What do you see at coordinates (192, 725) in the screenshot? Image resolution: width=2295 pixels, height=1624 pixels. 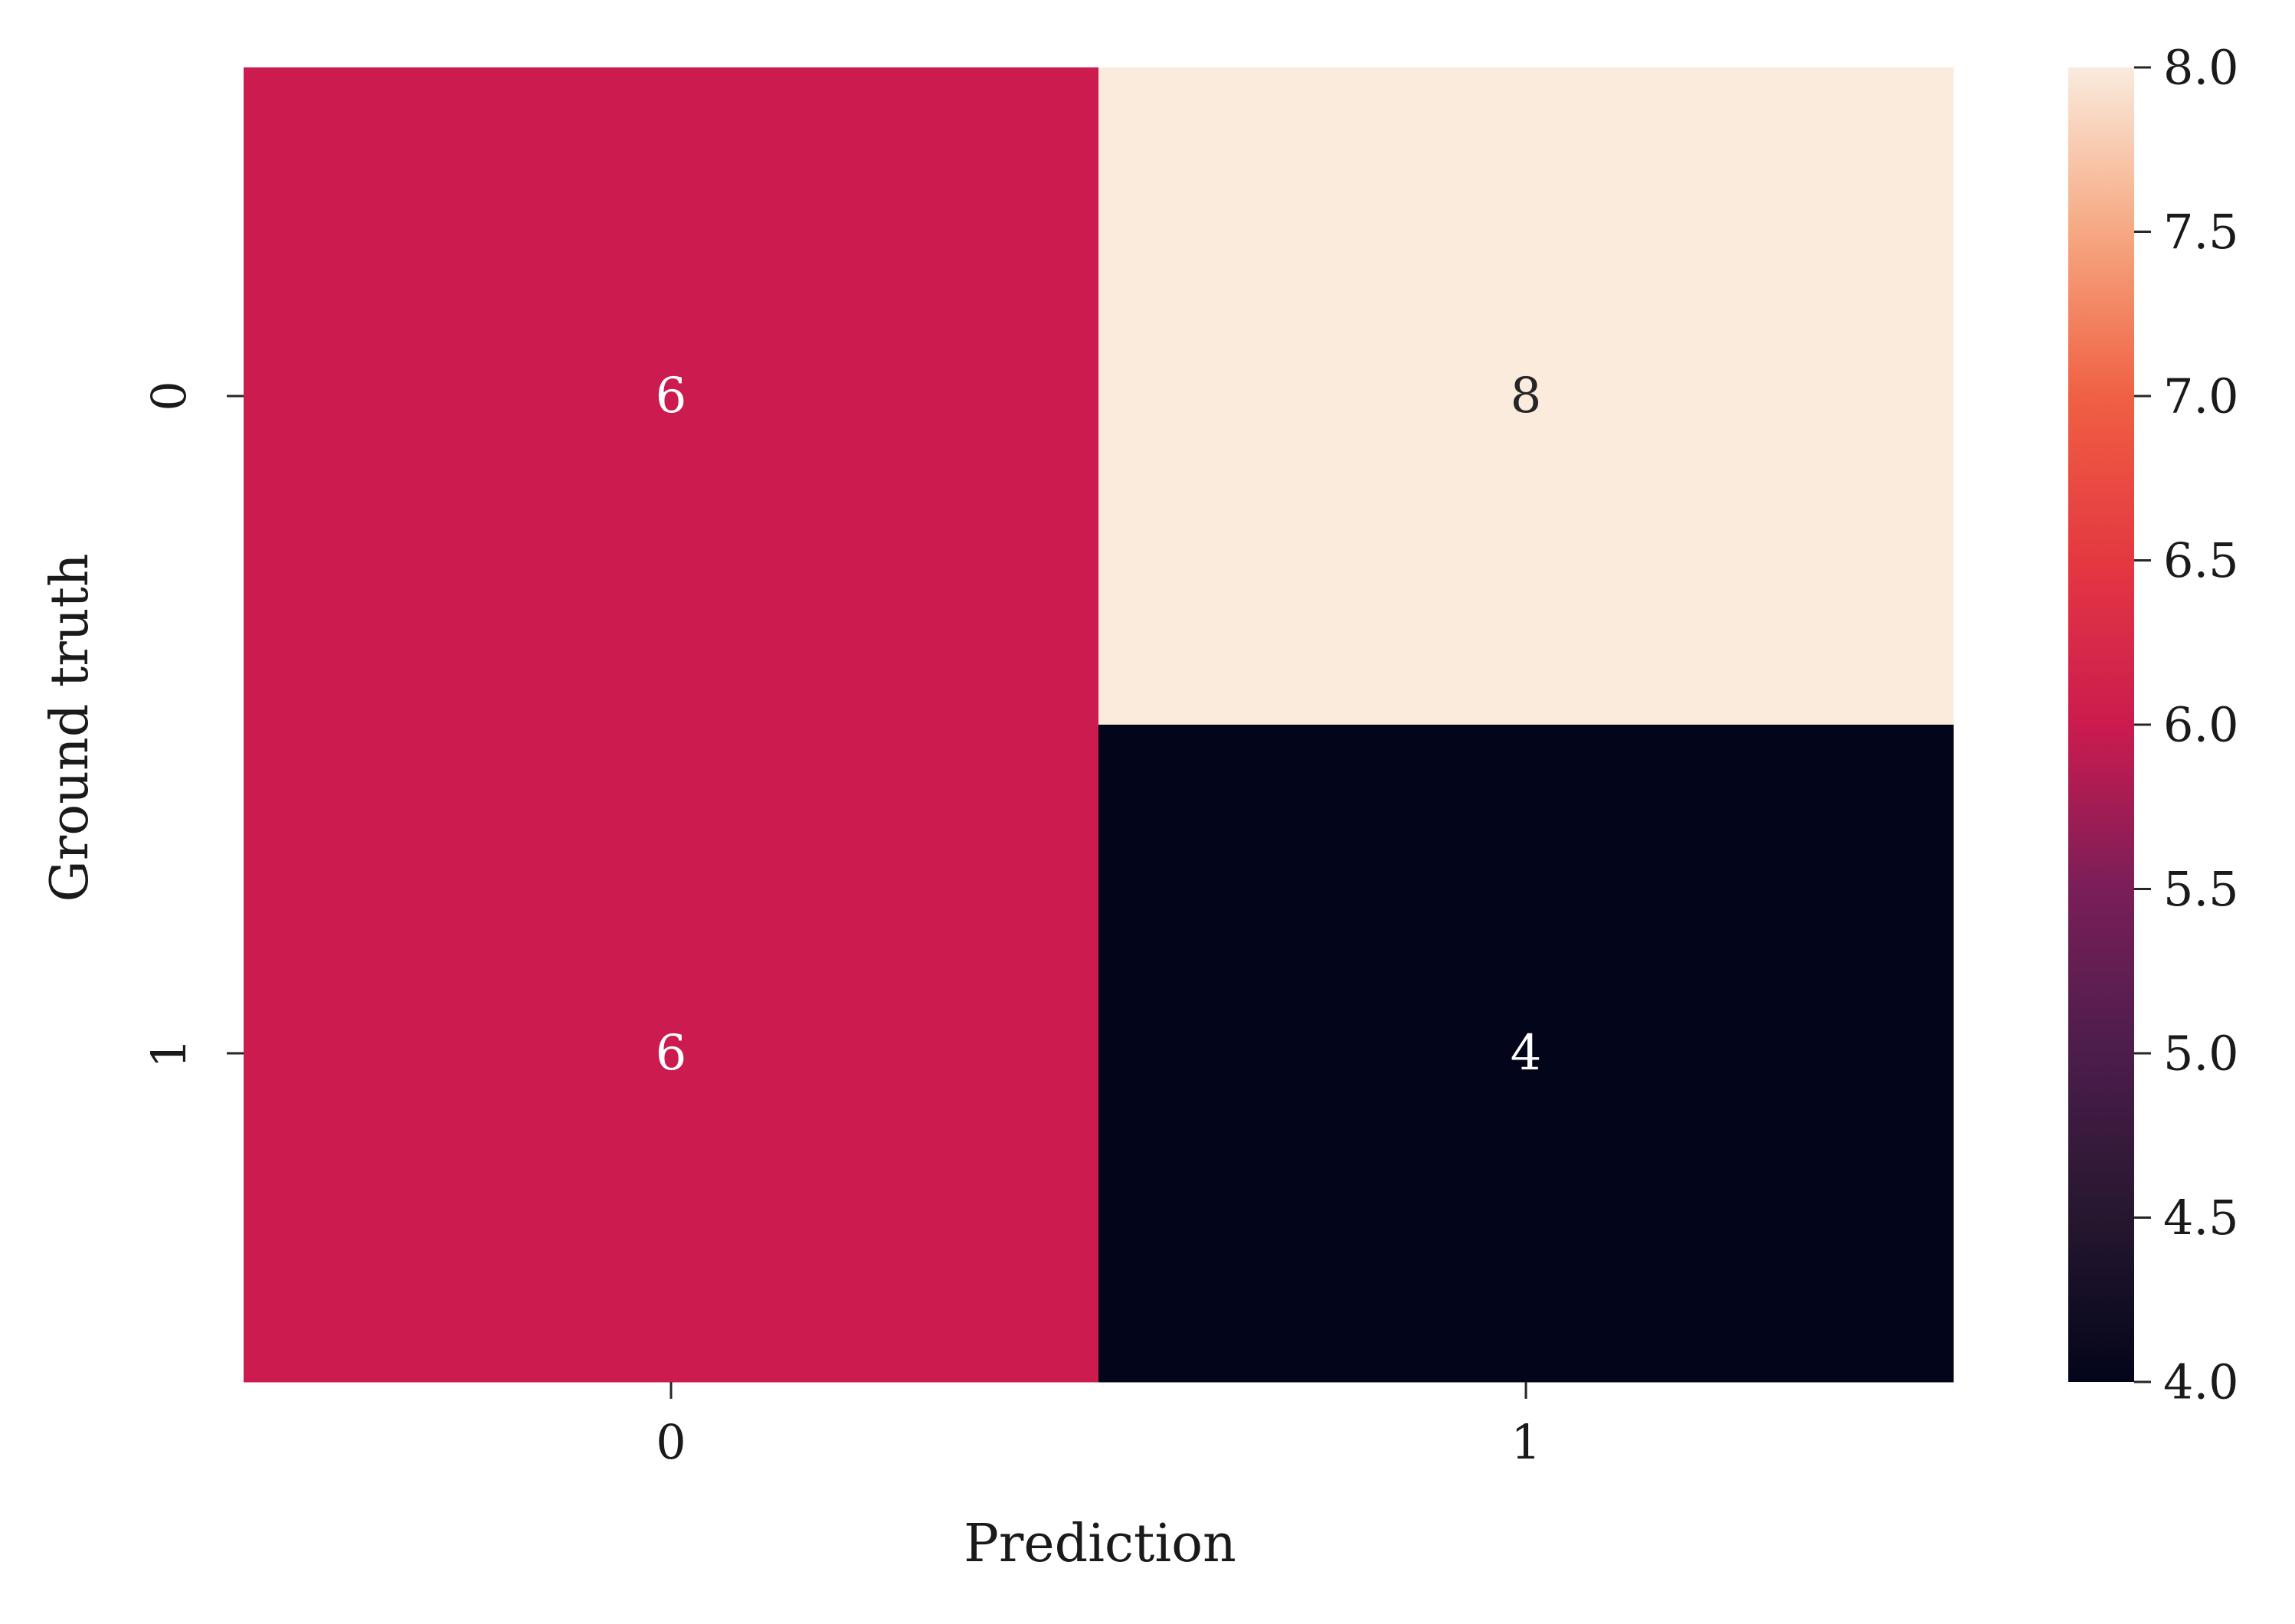 I see `y-axis: 01` at bounding box center [192, 725].